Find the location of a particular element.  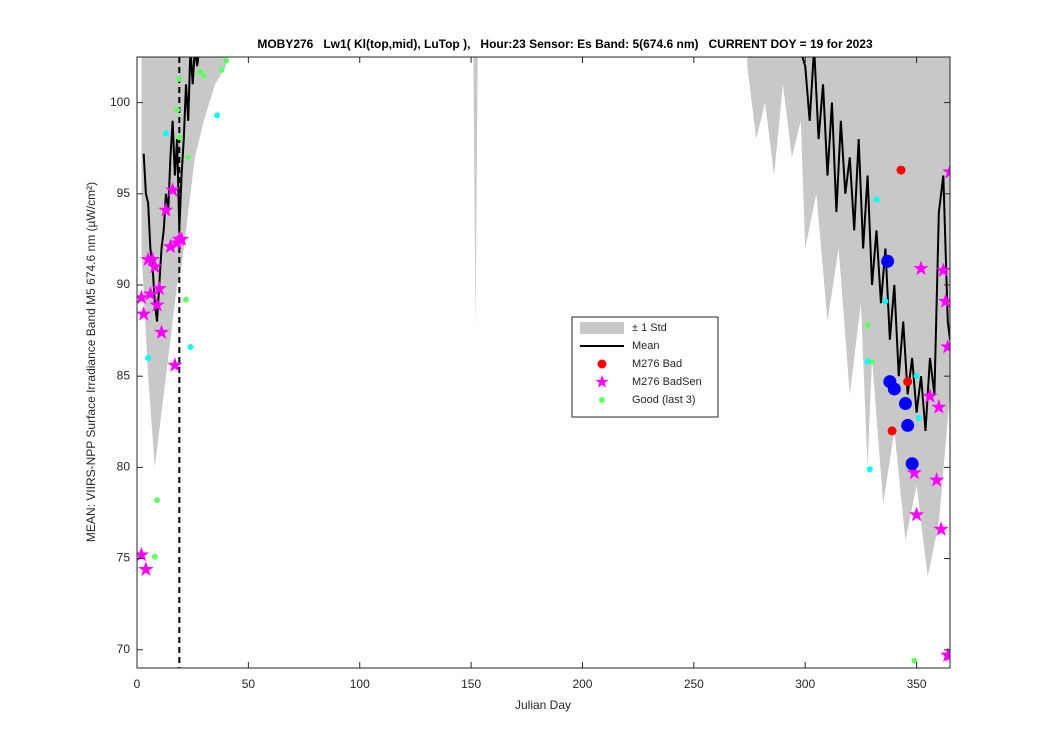

x-axis-label: Julian Day is located at coordinates (543, 705).